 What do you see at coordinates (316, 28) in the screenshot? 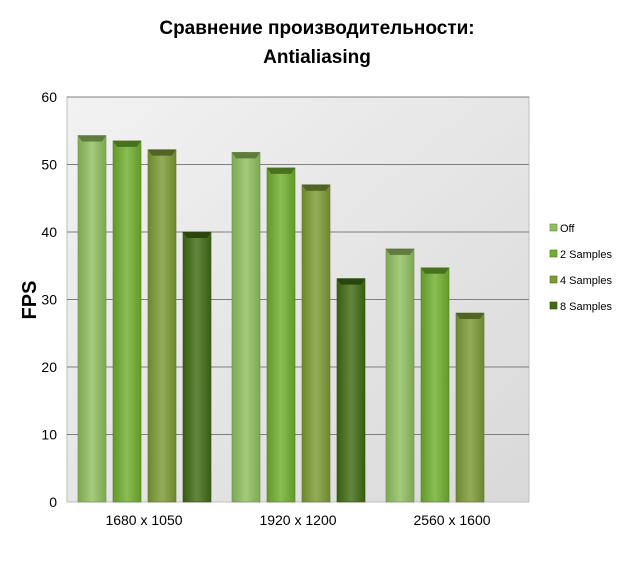
I see `chart-title-line-1: Сравнение производительности:` at bounding box center [316, 28].